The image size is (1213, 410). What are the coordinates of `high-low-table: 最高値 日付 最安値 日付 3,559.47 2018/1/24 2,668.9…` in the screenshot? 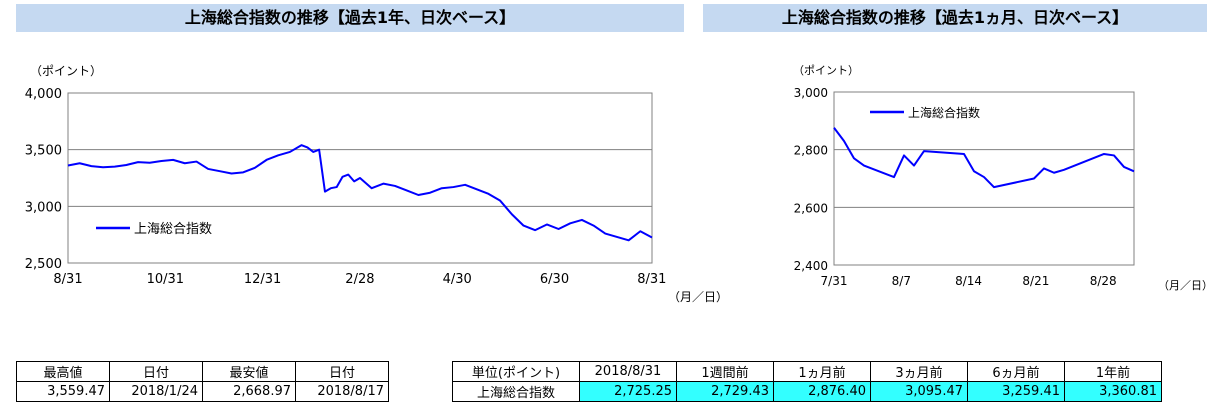 It's located at (202, 381).